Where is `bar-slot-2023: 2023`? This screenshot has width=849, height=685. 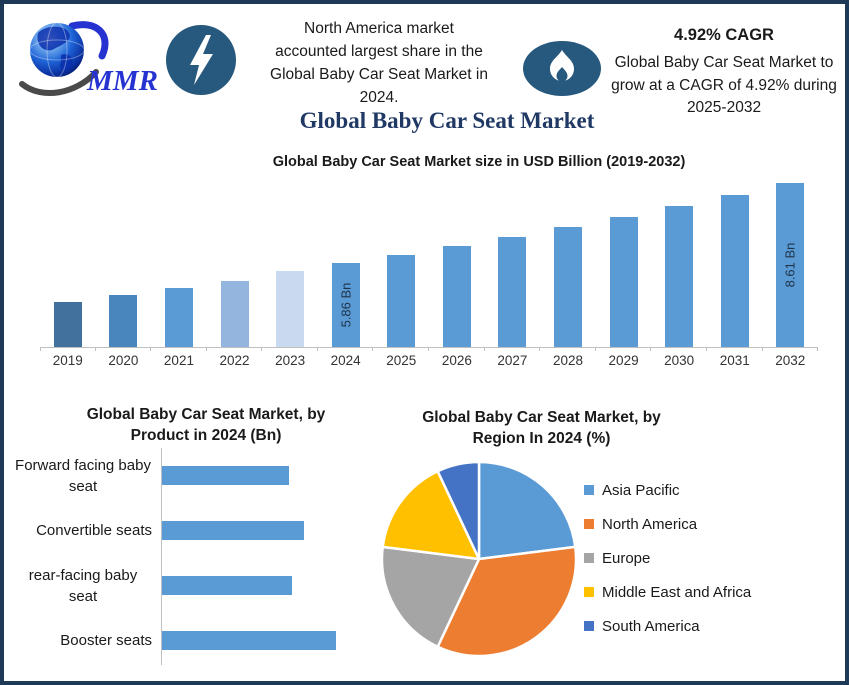 bar-slot-2023: 2023 is located at coordinates (290, 265).